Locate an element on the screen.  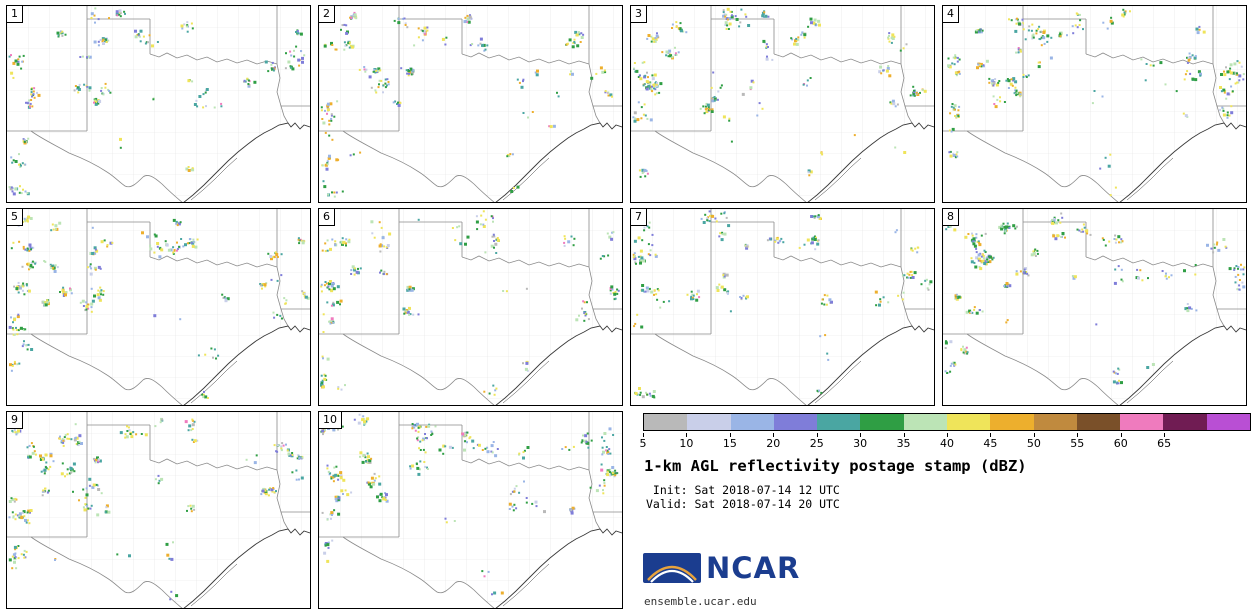
colorbar-tick-label: 60 is located at coordinates (1120, 443).